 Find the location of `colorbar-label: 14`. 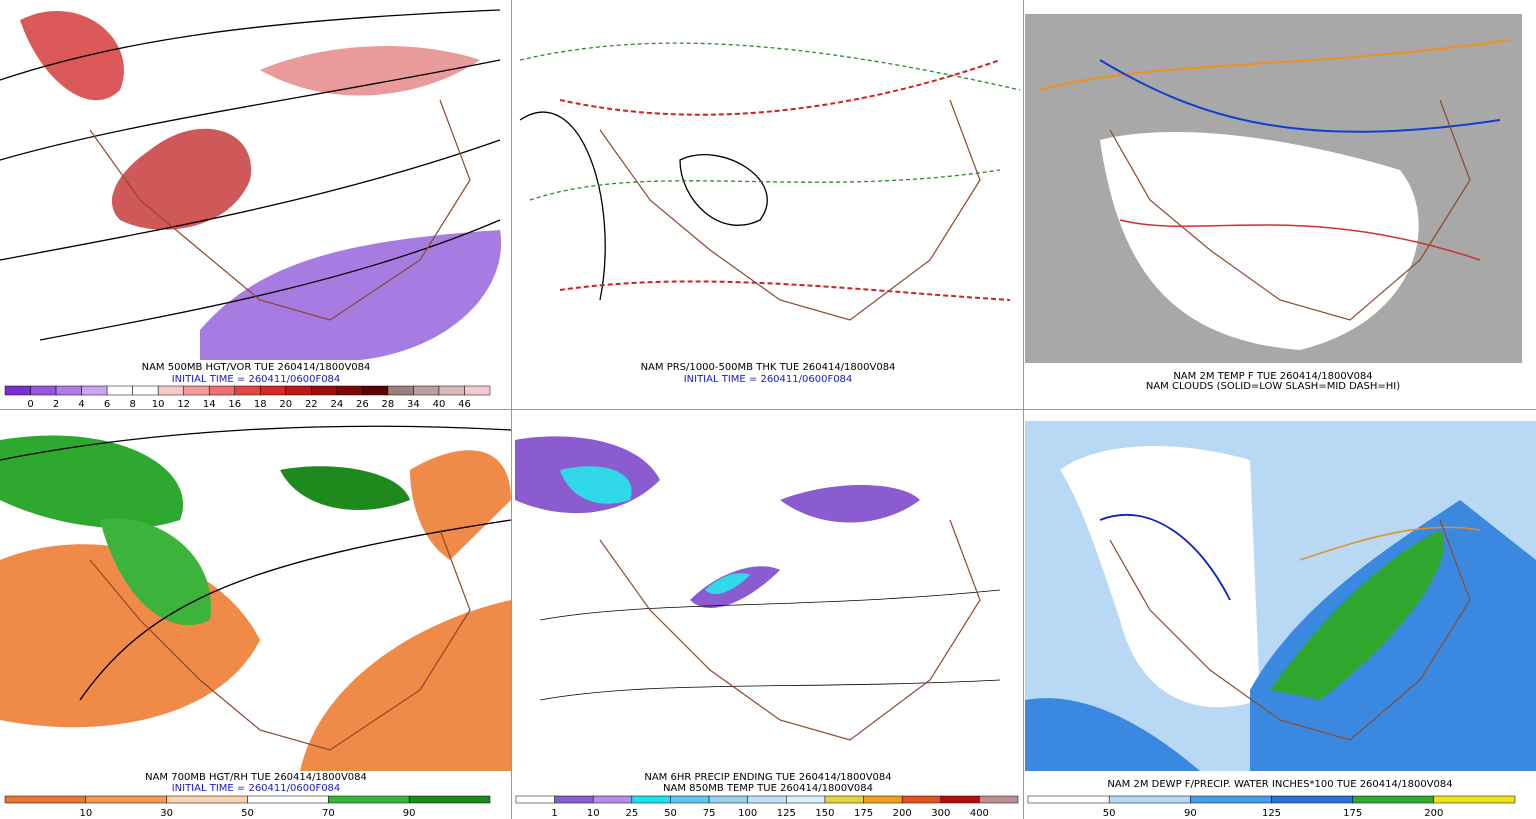

colorbar-label: 14 is located at coordinates (209, 404).